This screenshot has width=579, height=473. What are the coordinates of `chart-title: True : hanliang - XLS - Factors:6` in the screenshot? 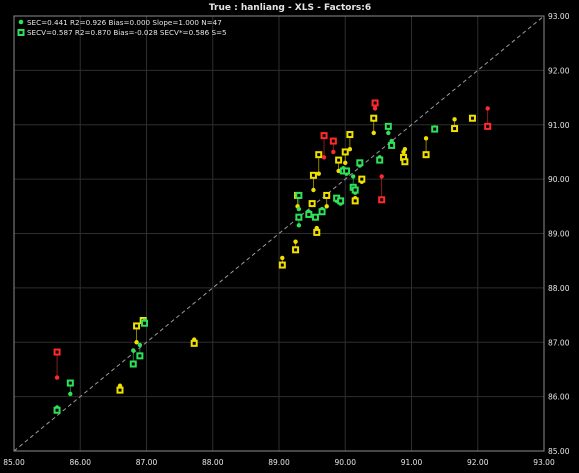 It's located at (290, 8).